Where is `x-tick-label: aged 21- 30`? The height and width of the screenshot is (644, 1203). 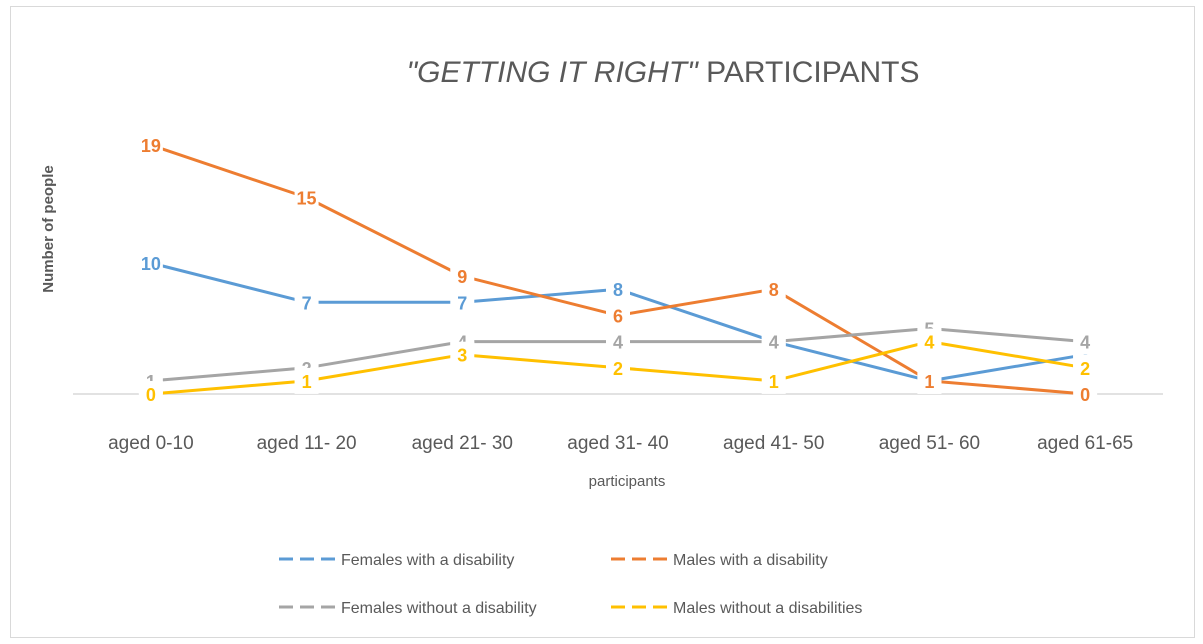 x-tick-label: aged 21- 30 is located at coordinates (462, 443).